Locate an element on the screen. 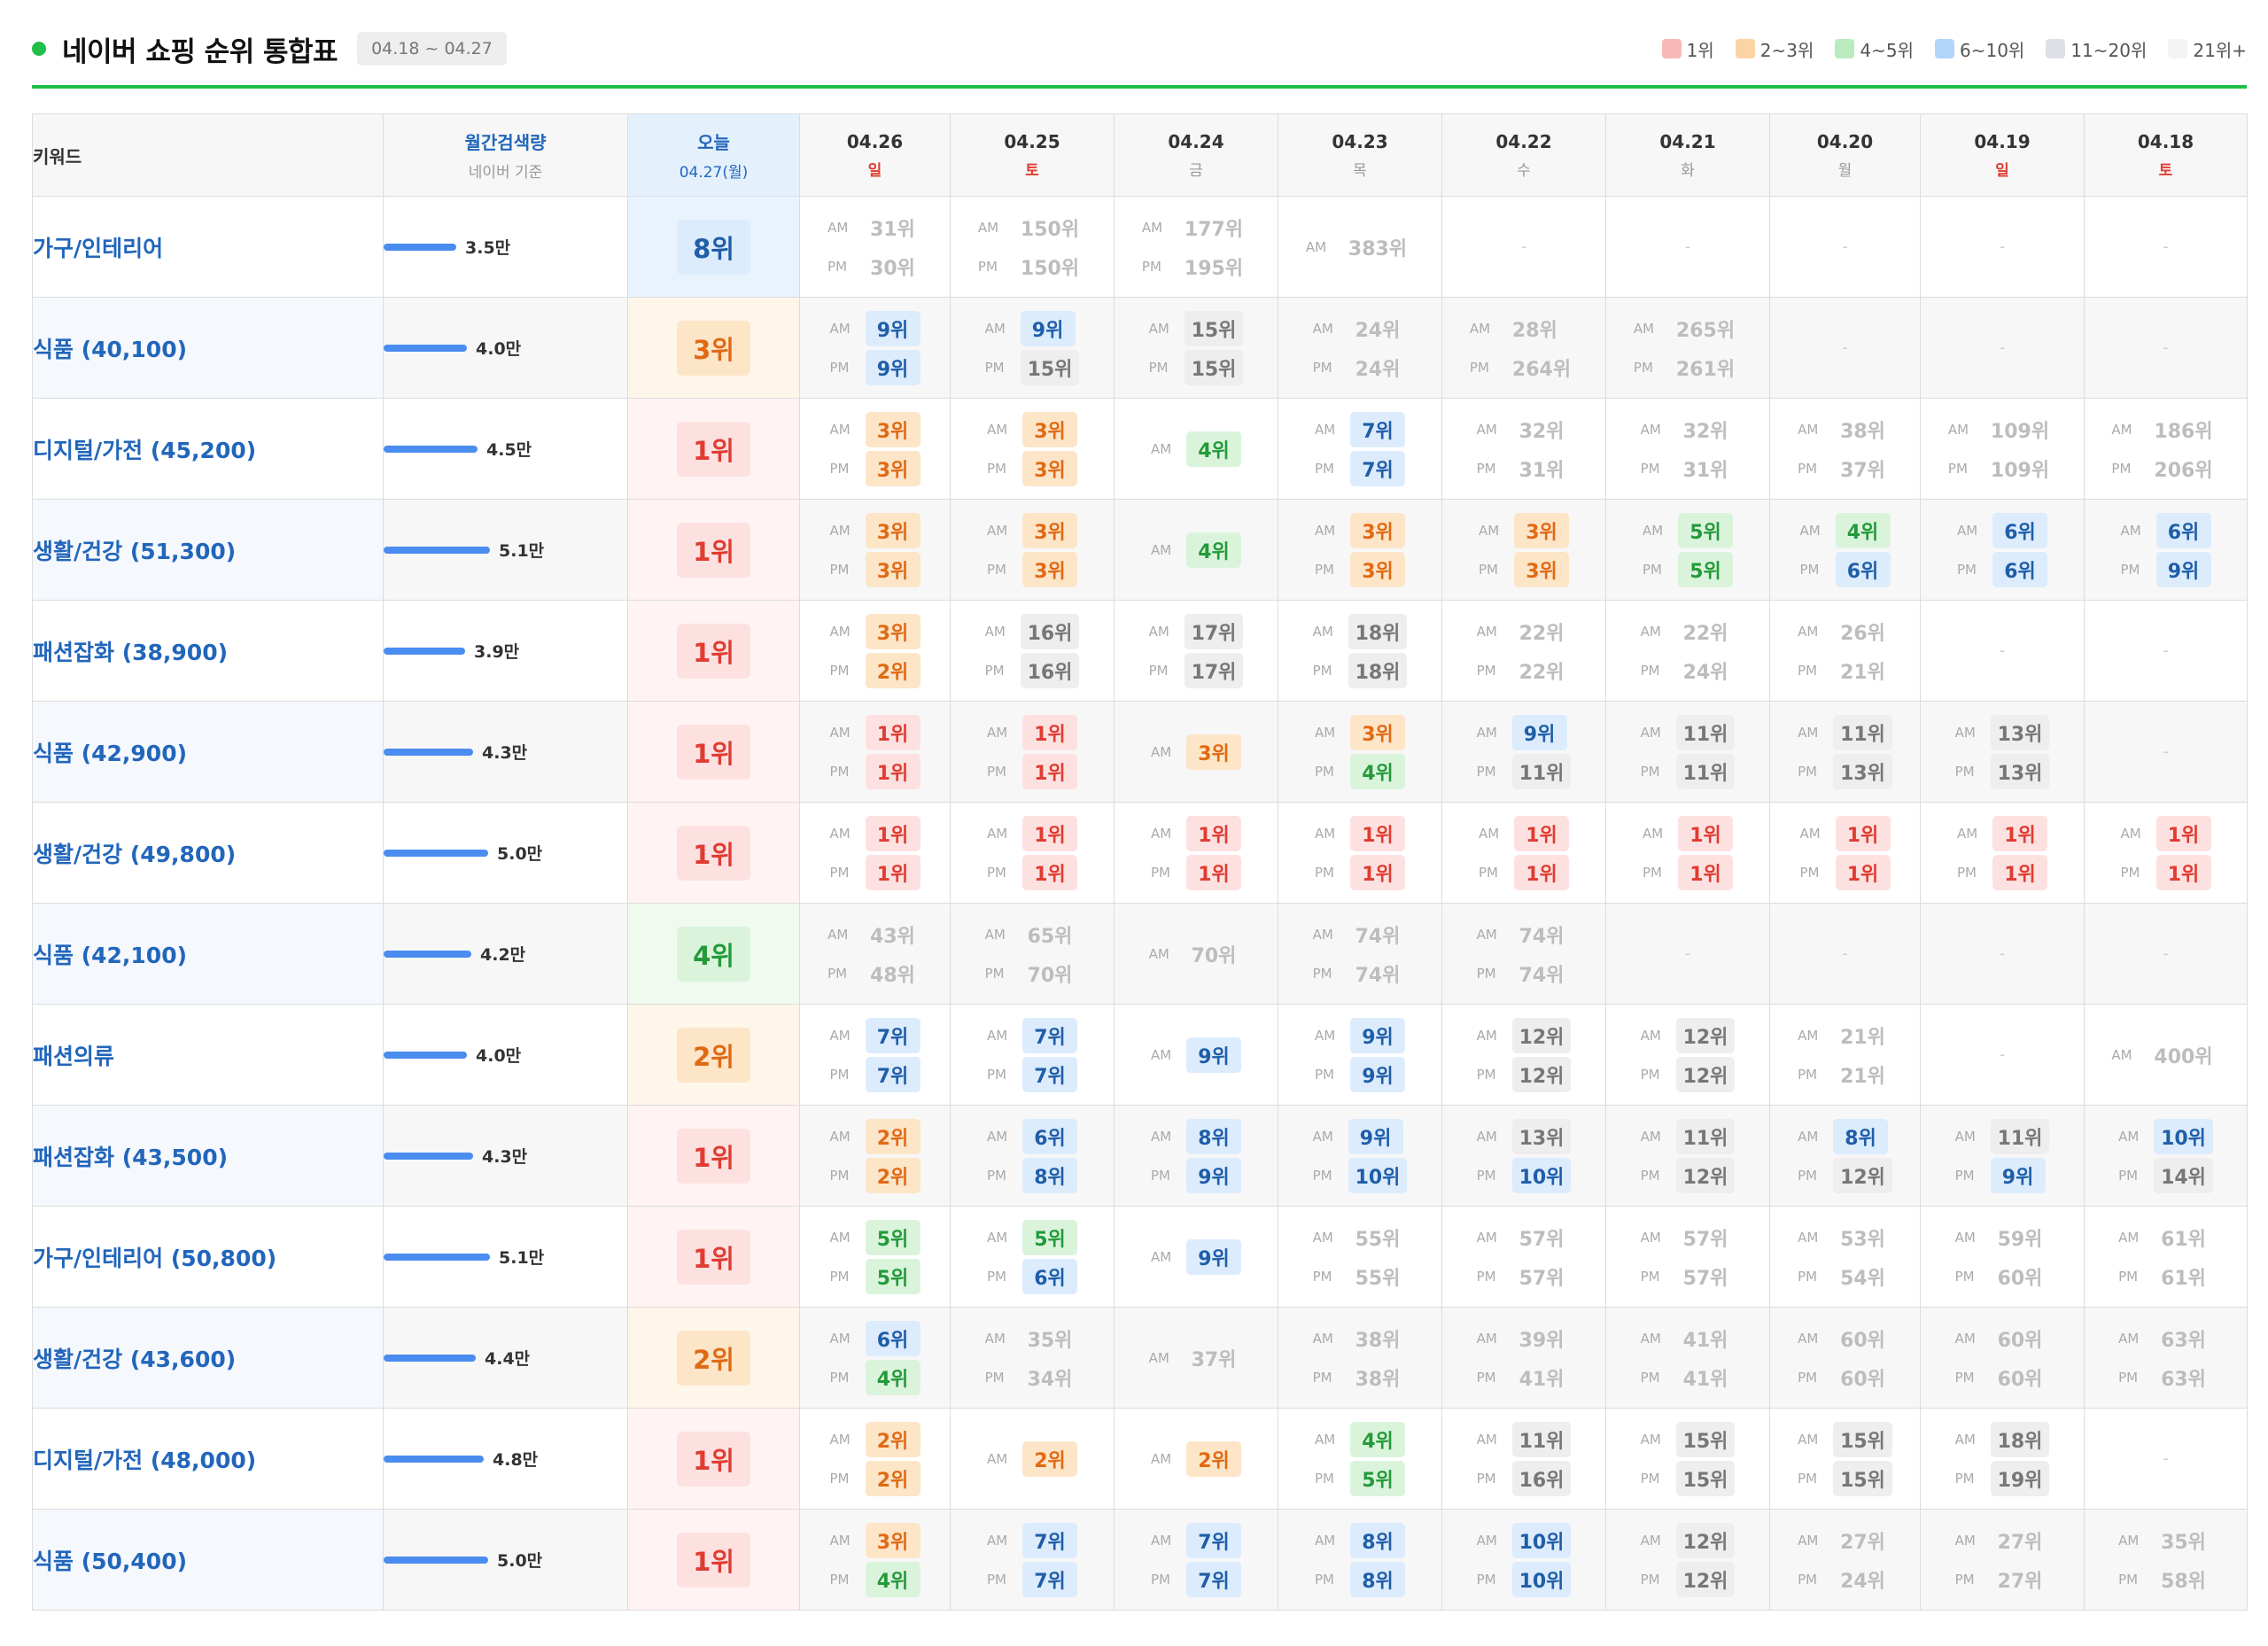 The image size is (2268, 1646). rank-entry: PM 3위 is located at coordinates (1032, 569).